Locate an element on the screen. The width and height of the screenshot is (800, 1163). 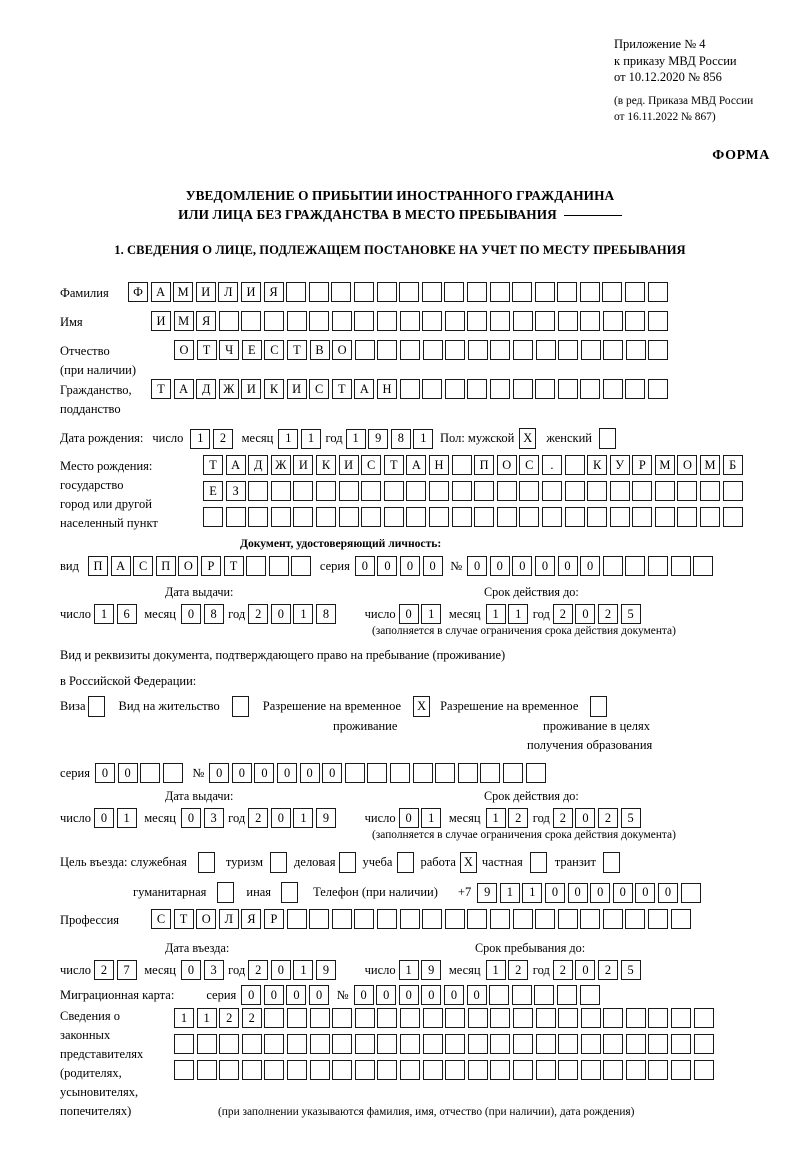
char-box: Л is located at coordinates (228, 292).